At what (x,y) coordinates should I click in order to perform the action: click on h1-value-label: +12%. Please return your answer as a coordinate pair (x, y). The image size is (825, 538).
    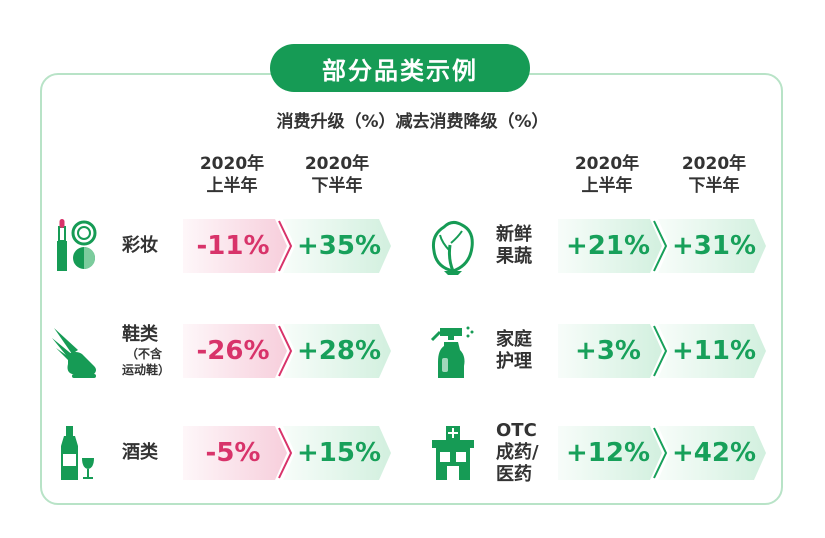
    Looking at the image, I should click on (608, 453).